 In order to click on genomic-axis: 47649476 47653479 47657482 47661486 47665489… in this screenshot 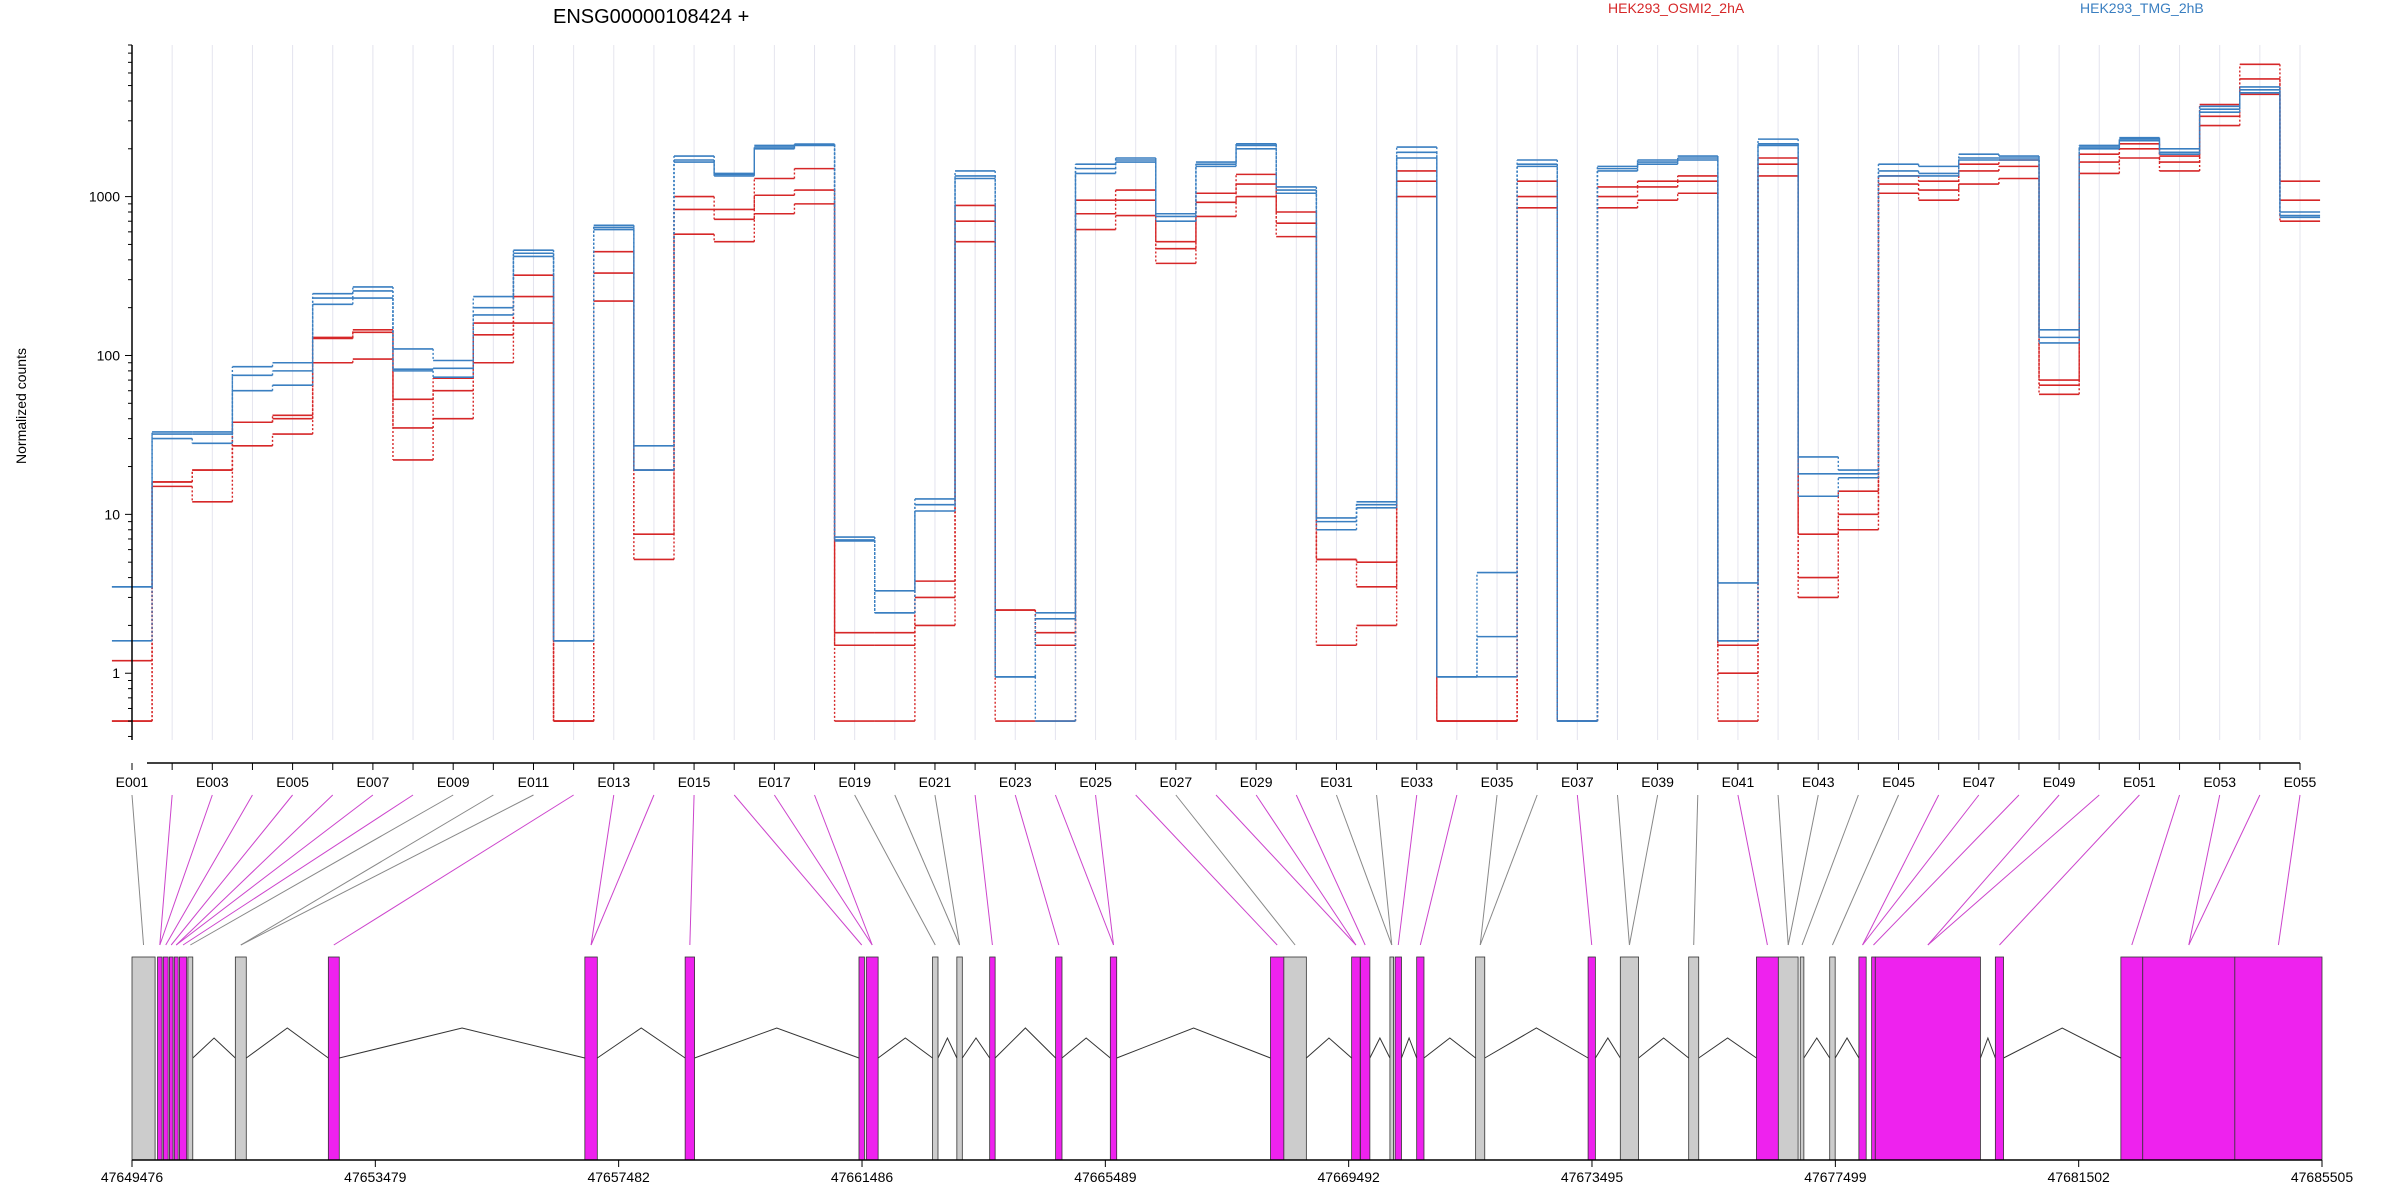, I will do `click(1227, 1172)`.